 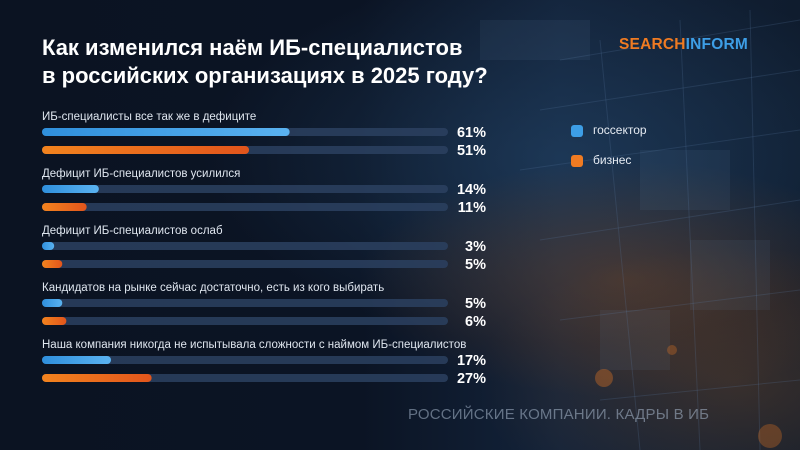 I want to click on value-label: 61%, so click(x=471, y=133).